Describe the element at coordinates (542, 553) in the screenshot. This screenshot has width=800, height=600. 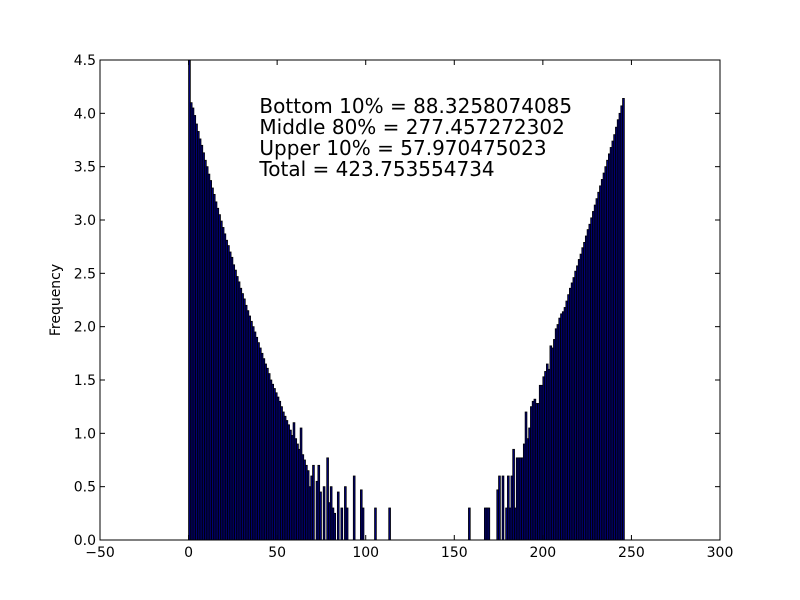
I see `x-tick-label: 200` at that location.